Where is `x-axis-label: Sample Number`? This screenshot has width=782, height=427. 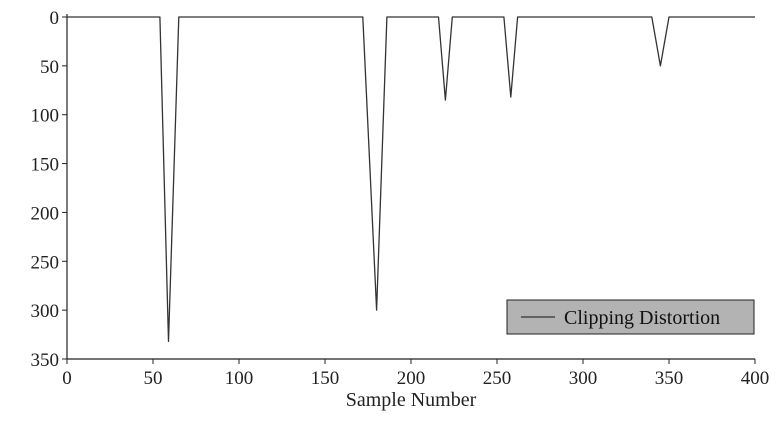
x-axis-label: Sample Number is located at coordinates (411, 400).